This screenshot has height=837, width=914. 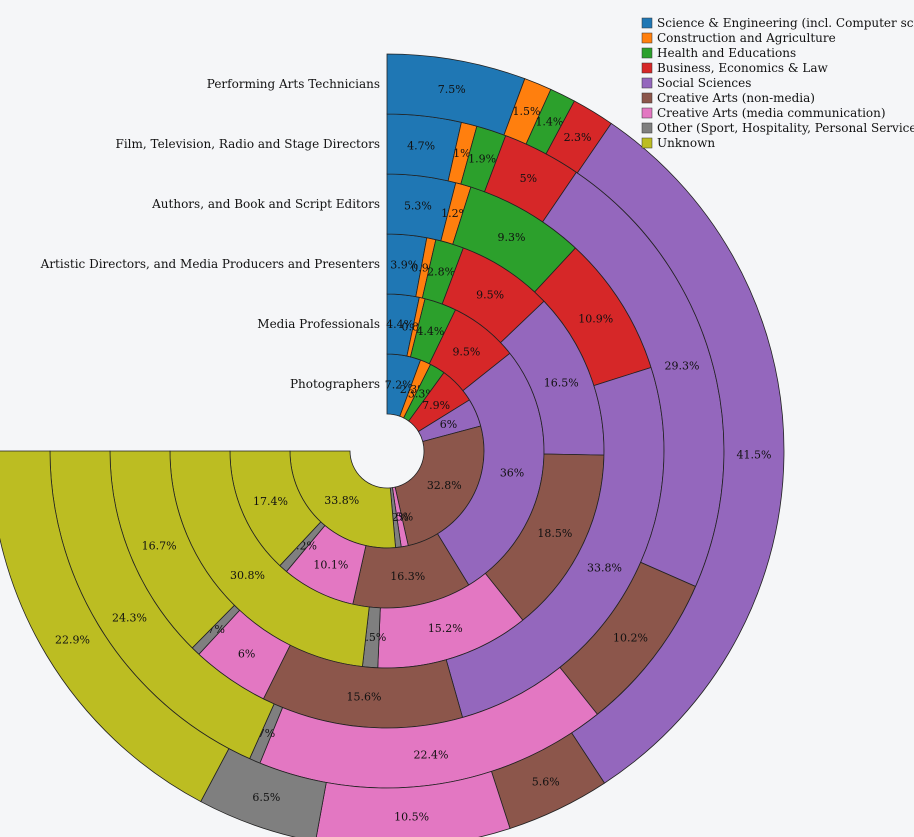 I want to click on legend-label-unknown: Unknown, so click(x=686, y=143).